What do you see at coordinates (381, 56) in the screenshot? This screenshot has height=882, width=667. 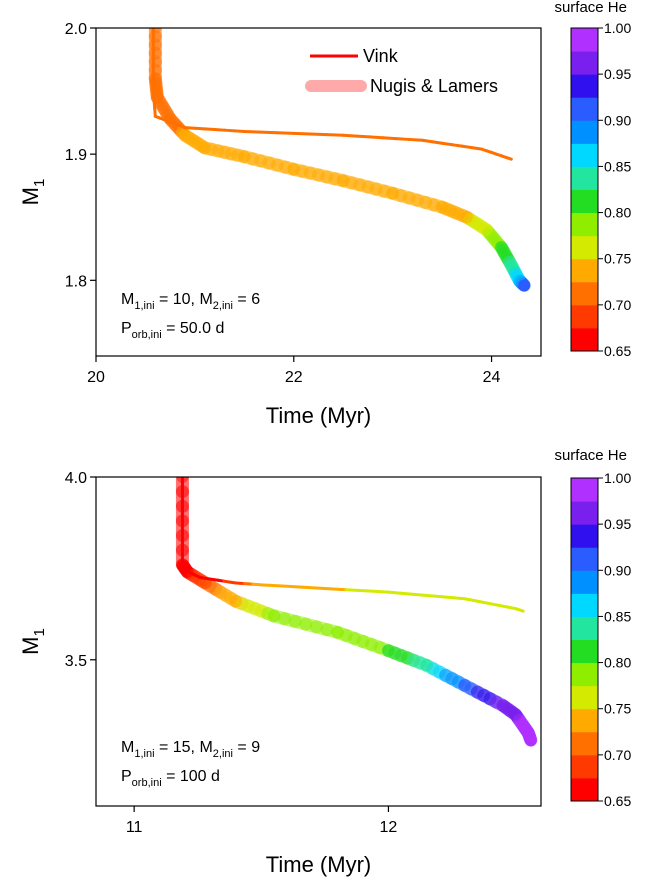 I see `legend-label-vink: Vink` at bounding box center [381, 56].